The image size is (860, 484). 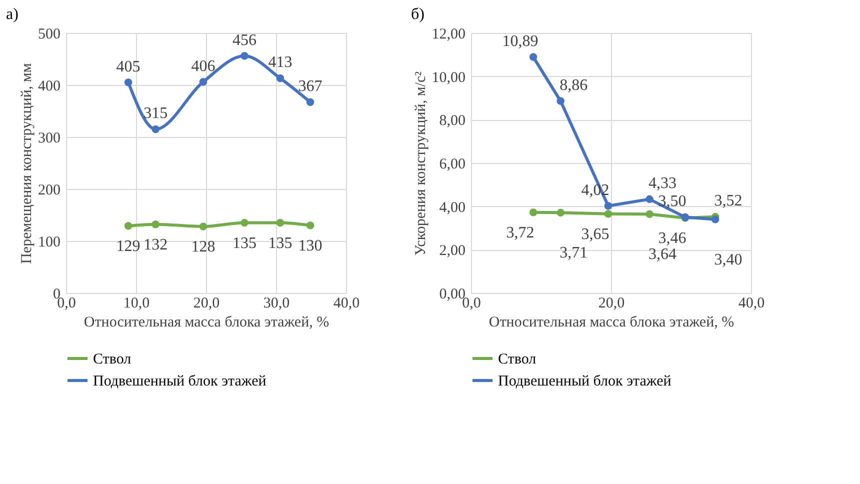 I want to click on data-label: 367, so click(x=310, y=87).